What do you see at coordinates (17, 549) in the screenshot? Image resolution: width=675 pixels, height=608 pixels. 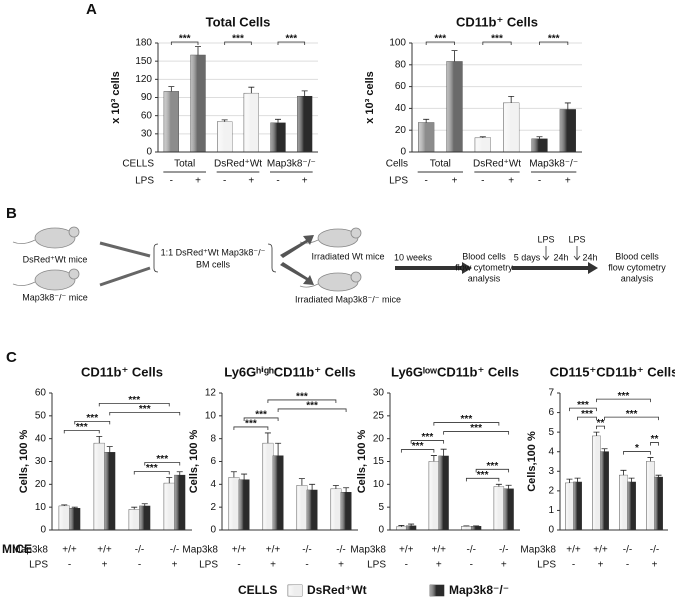 I see `row-title: MICE` at bounding box center [17, 549].